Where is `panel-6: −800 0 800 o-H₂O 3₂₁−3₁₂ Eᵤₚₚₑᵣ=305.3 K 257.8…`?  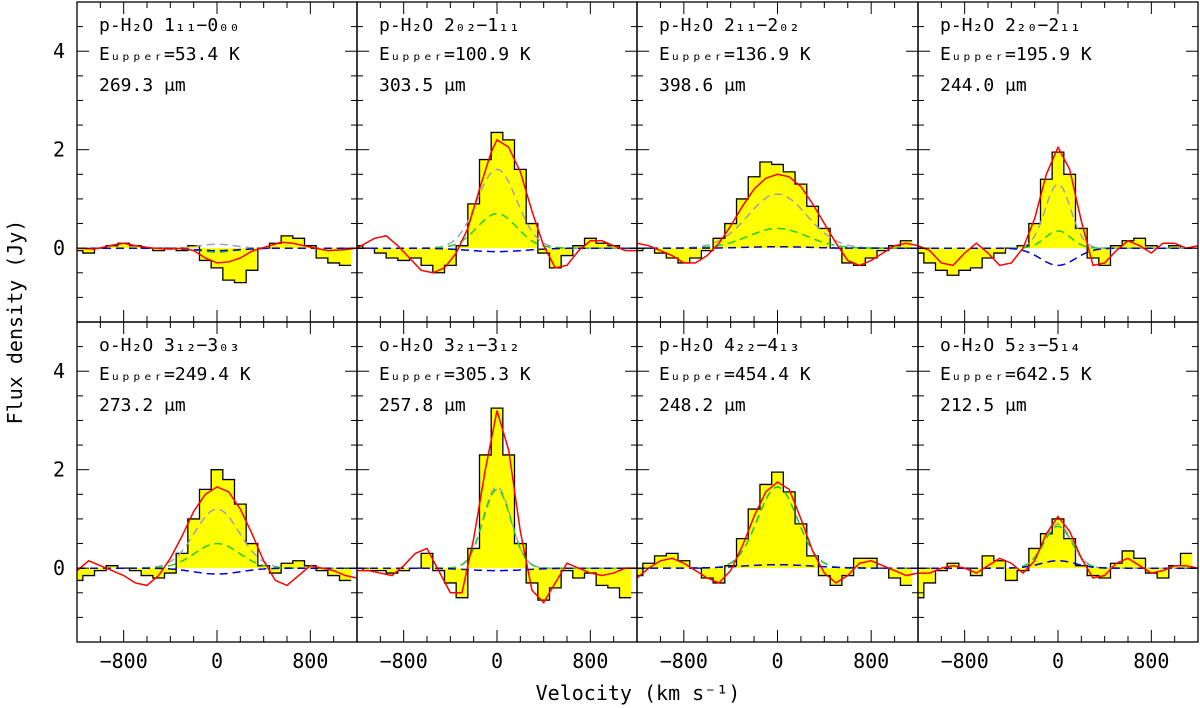 panel-6: −800 0 800 o-H₂O 3₂₁−3₁₂ Eᵤₚₚₑᵣ=305.3 K 257.8… is located at coordinates (497, 497).